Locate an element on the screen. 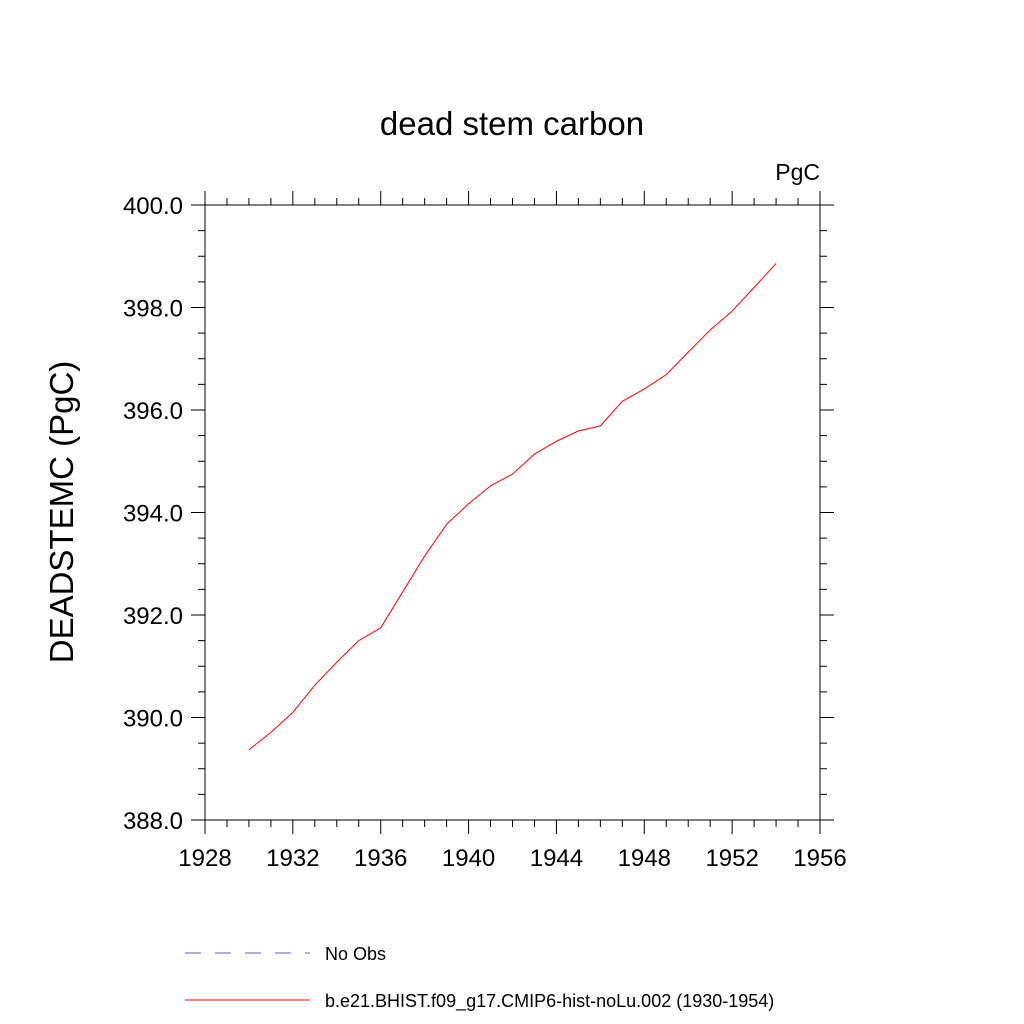 This screenshot has width=1024, height=1024. x-tick-label: 1948 is located at coordinates (644, 858).